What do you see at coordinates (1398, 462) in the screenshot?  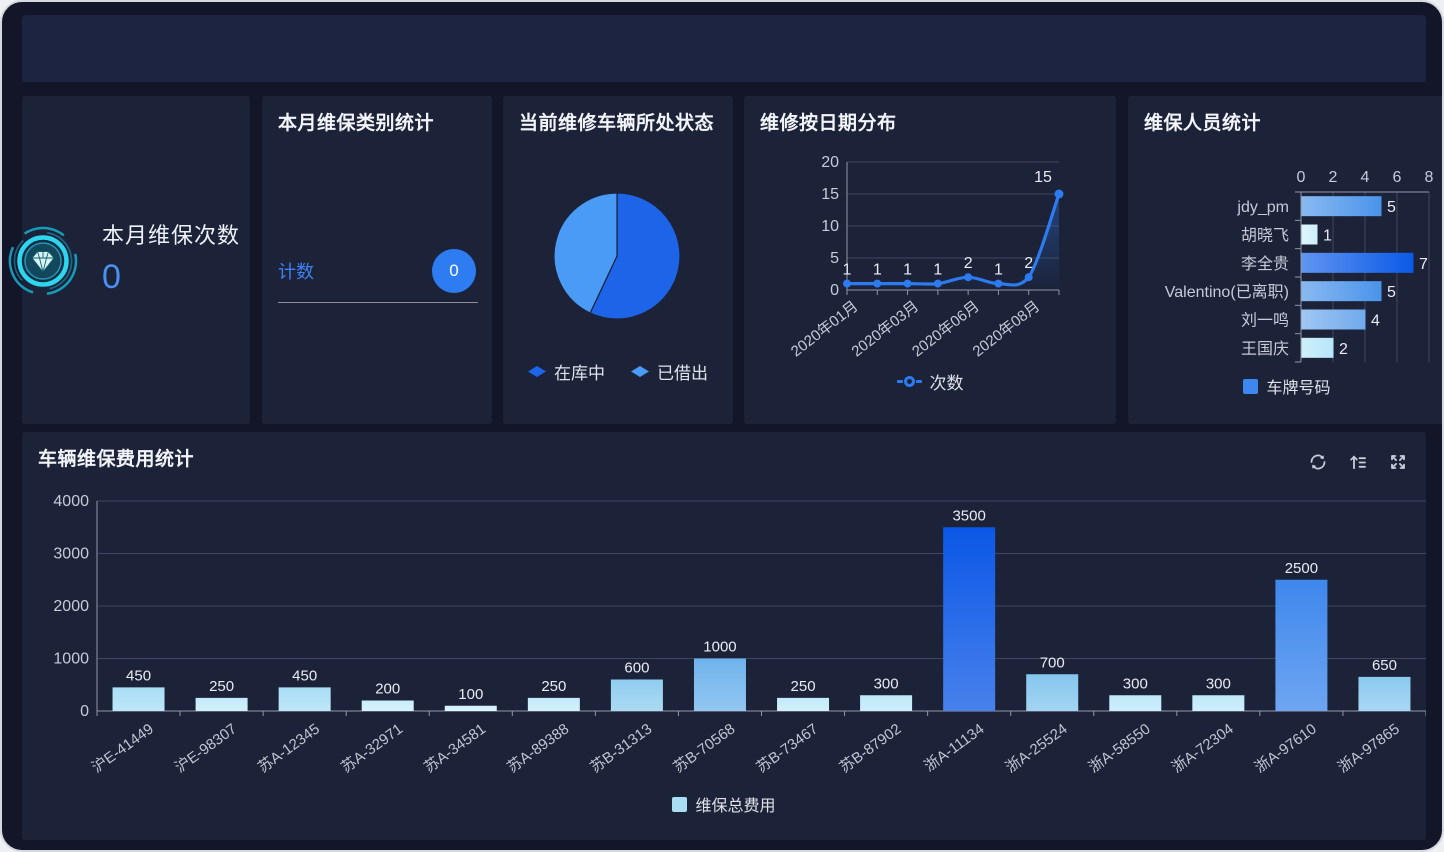 I see `expand-icon` at bounding box center [1398, 462].